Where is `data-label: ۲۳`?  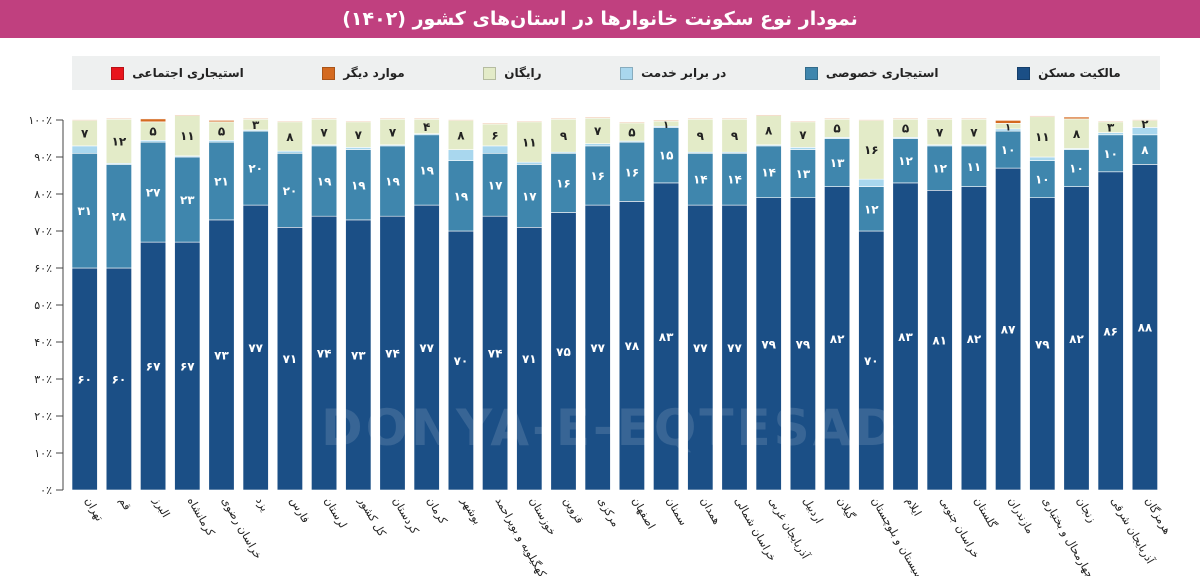
data-label: ۲۳ is located at coordinates (187, 200).